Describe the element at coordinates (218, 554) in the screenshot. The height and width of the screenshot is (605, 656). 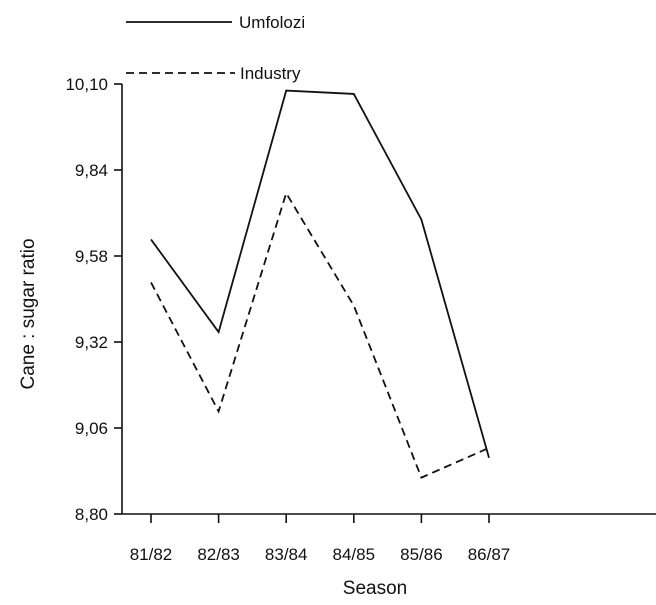
I see `x-tick-label: 82/83` at that location.